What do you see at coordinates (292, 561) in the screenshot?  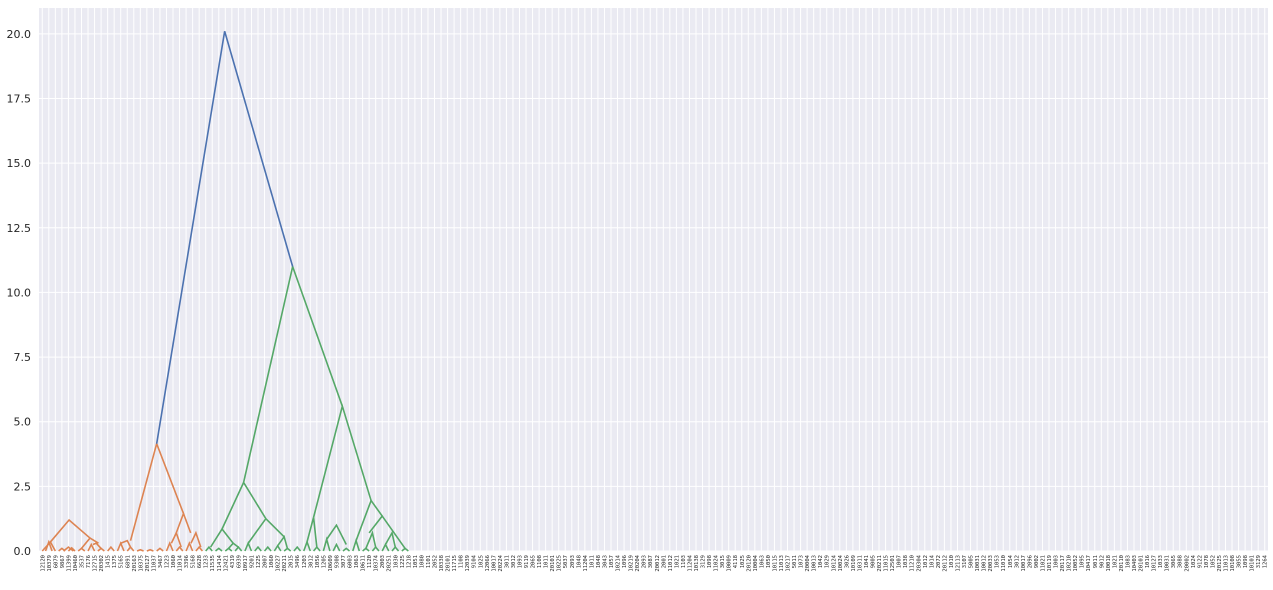 I see `x-leaf-label: 2015` at bounding box center [292, 561].